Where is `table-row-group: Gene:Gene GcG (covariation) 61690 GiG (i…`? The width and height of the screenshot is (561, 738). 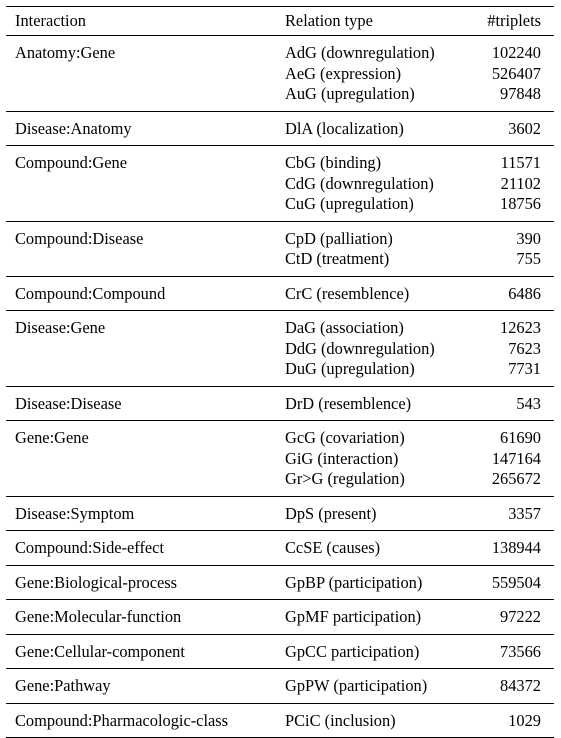 table-row-group: Gene:Gene GcG (covariation) 61690 GiG (i… is located at coordinates (280, 459).